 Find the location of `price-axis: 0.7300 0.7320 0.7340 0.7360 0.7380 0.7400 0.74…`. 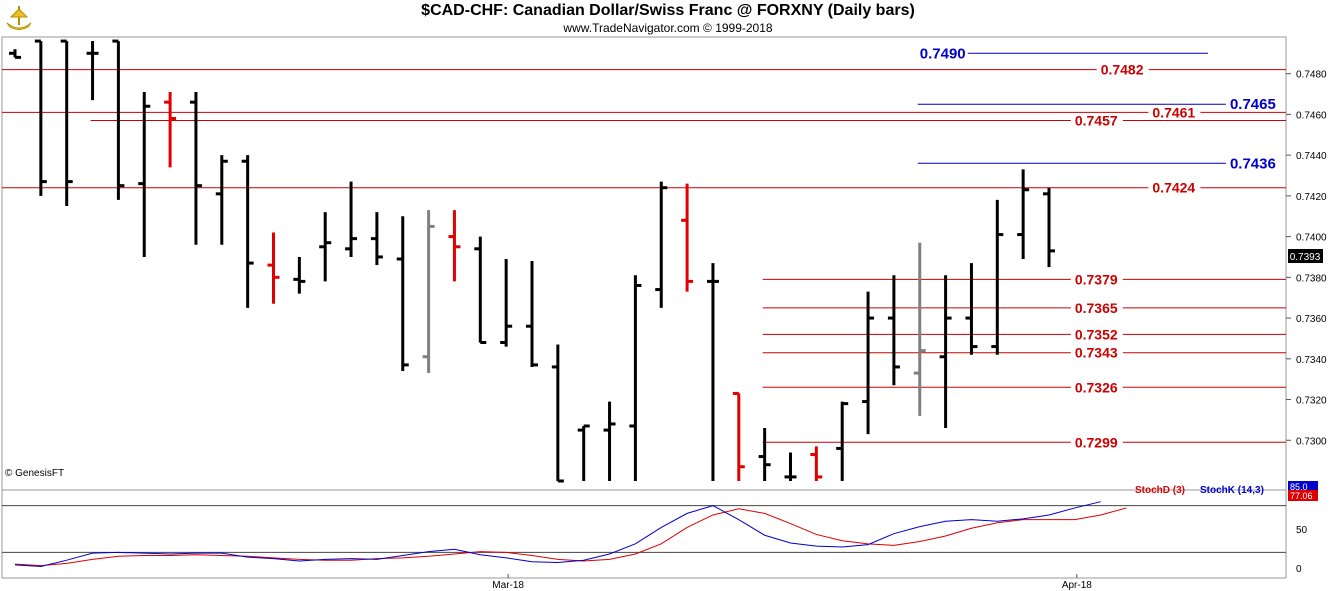

price-axis: 0.7300 0.7320 0.7340 0.7360 0.7380 0.7400 0.74… is located at coordinates (1306, 258).